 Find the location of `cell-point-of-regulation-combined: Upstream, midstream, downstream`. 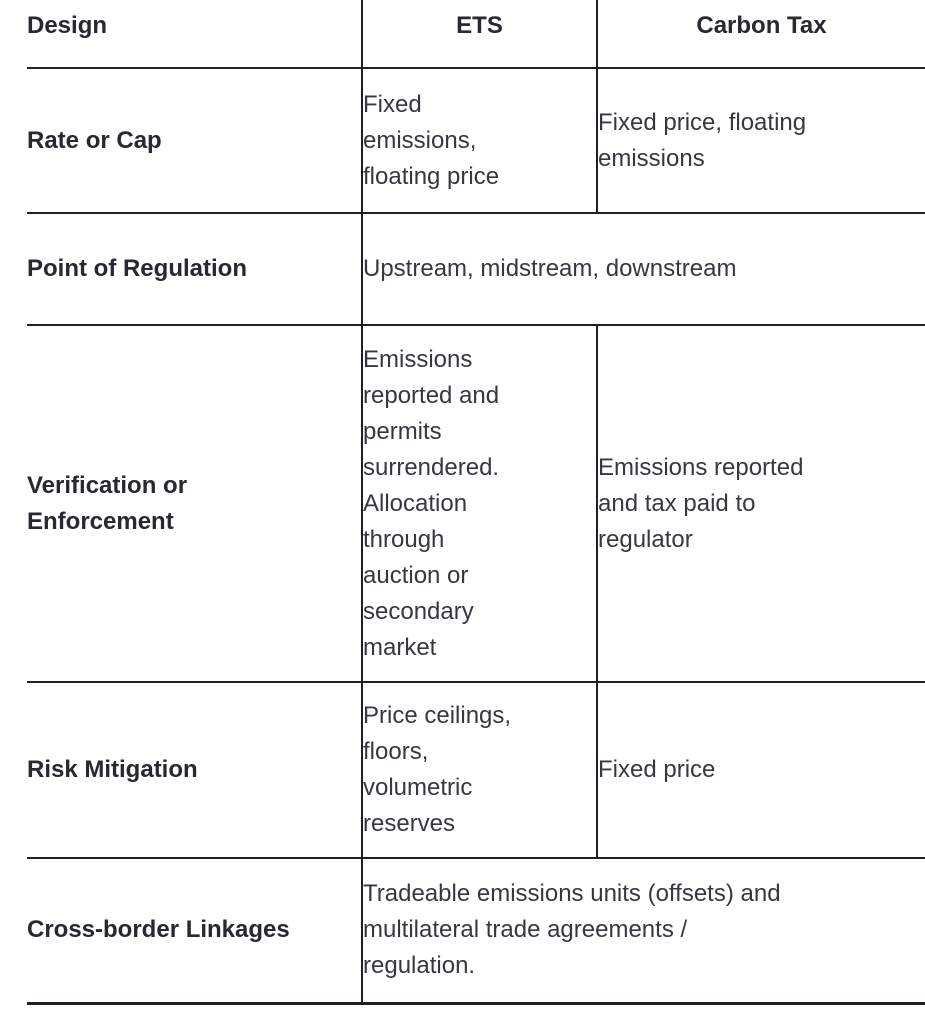

cell-point-of-regulation-combined: Upstream, midstream, downstream is located at coordinates (643, 269).